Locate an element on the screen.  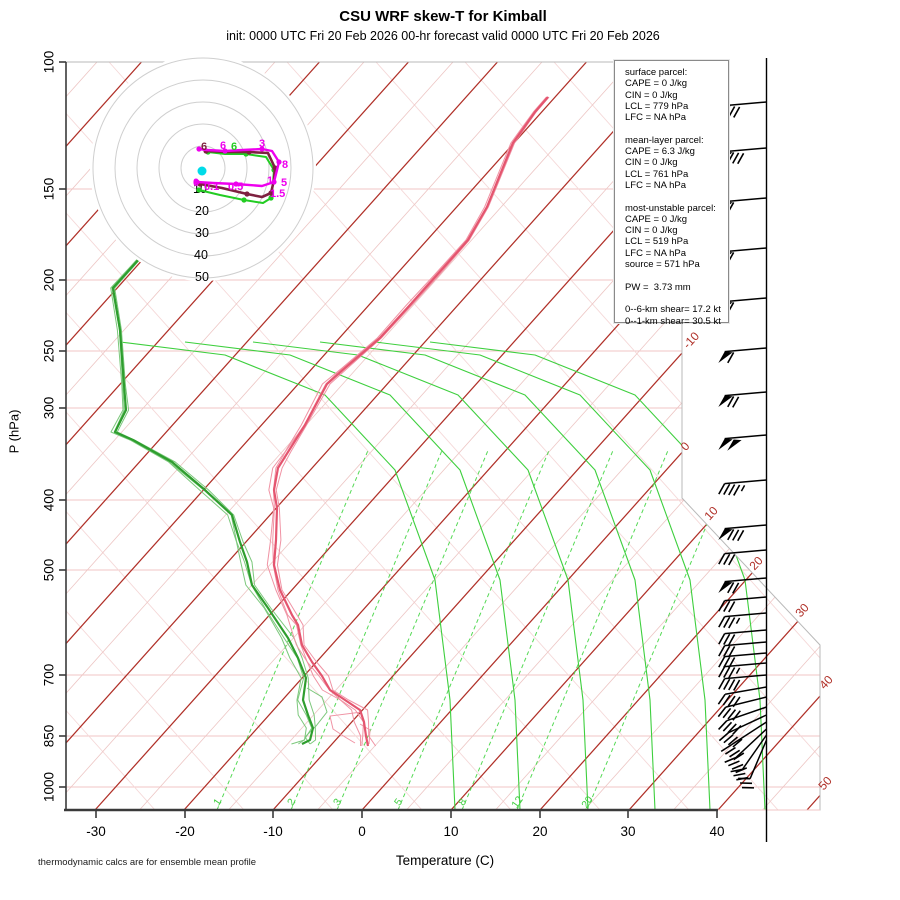
hodograph-height-label: 0.1 is located at coordinates (211, 187).